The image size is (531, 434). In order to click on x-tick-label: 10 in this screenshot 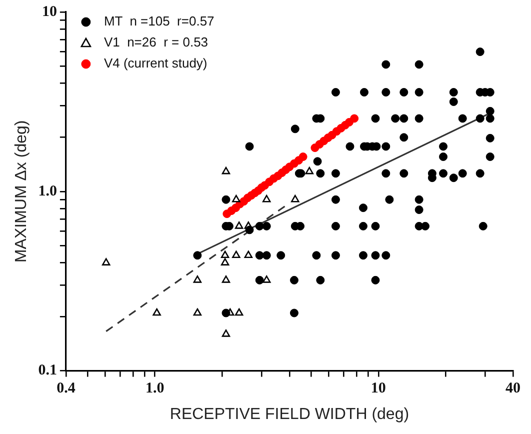, I will do `click(378, 388)`.